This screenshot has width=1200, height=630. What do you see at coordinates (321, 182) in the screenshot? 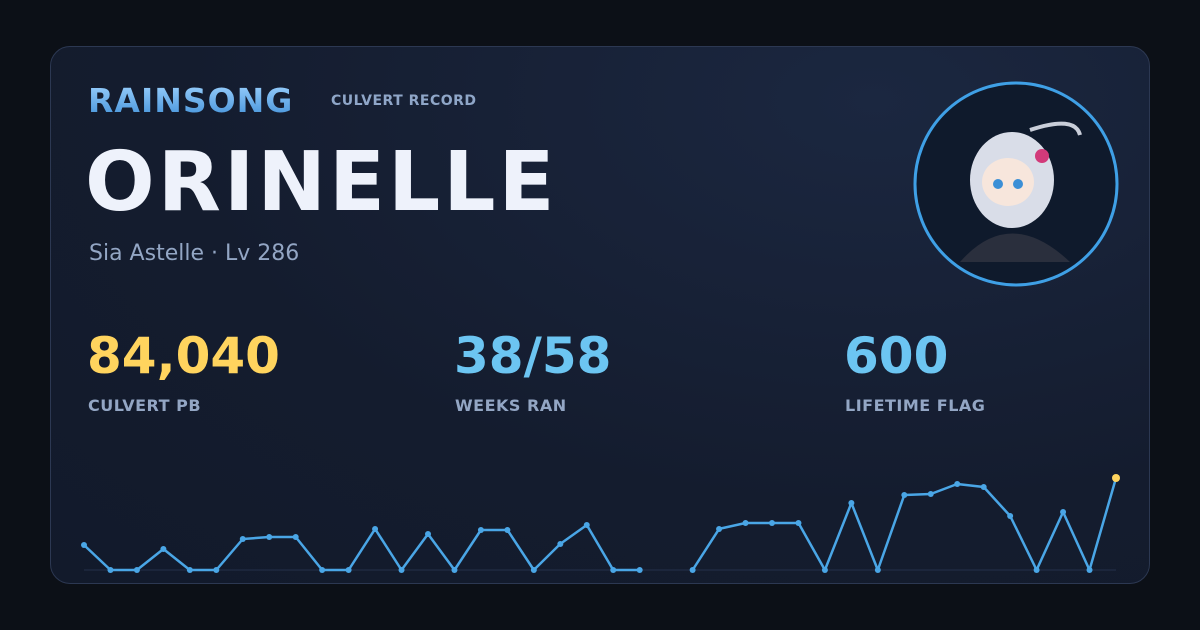
I see `character-name: ORINELLE` at bounding box center [321, 182].